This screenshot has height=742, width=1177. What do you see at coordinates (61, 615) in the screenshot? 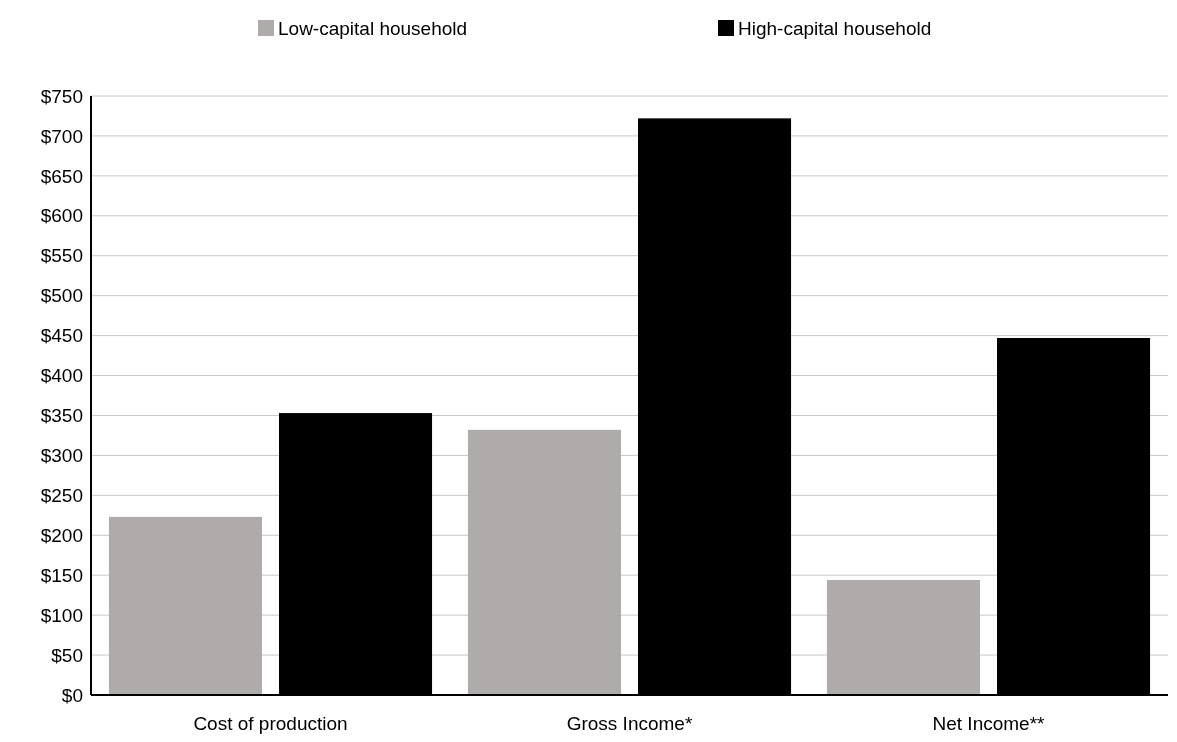
I see `y-tick-label: $100` at bounding box center [61, 615].